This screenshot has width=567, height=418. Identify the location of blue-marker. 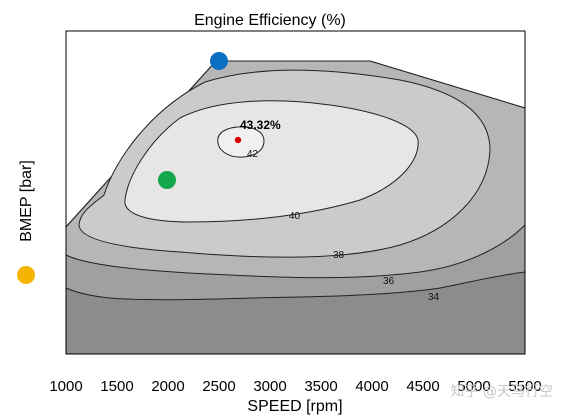
(219, 61).